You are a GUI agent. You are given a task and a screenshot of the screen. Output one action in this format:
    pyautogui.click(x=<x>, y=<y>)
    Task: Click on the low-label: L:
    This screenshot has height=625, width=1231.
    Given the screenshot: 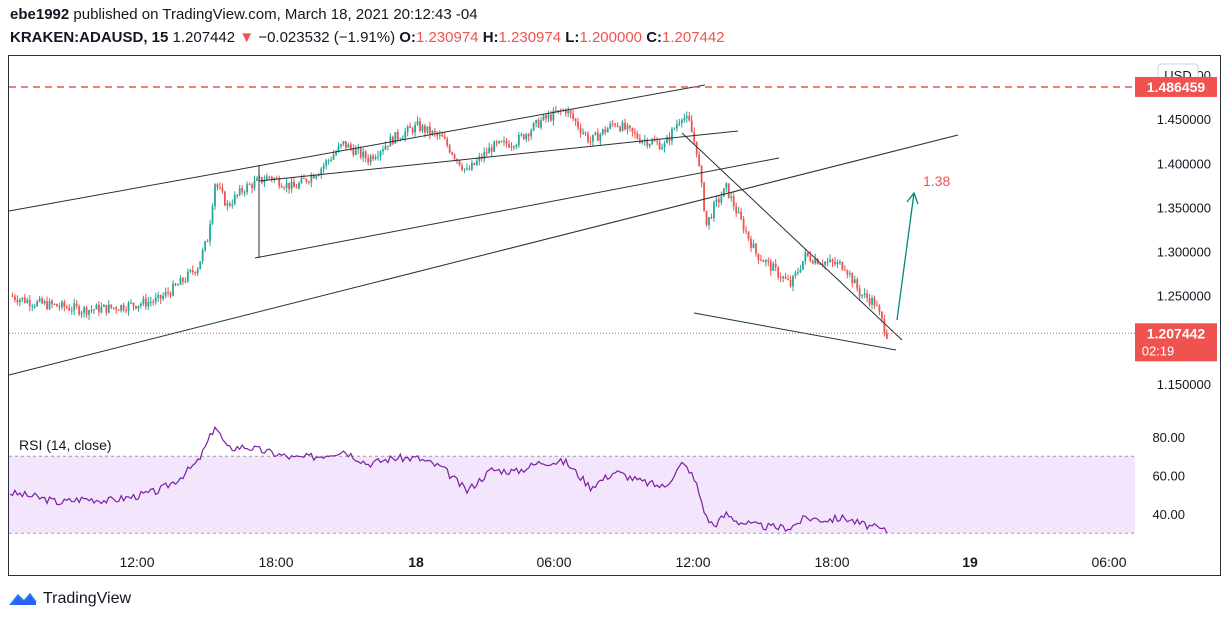 What is the action you would take?
    pyautogui.click(x=572, y=37)
    